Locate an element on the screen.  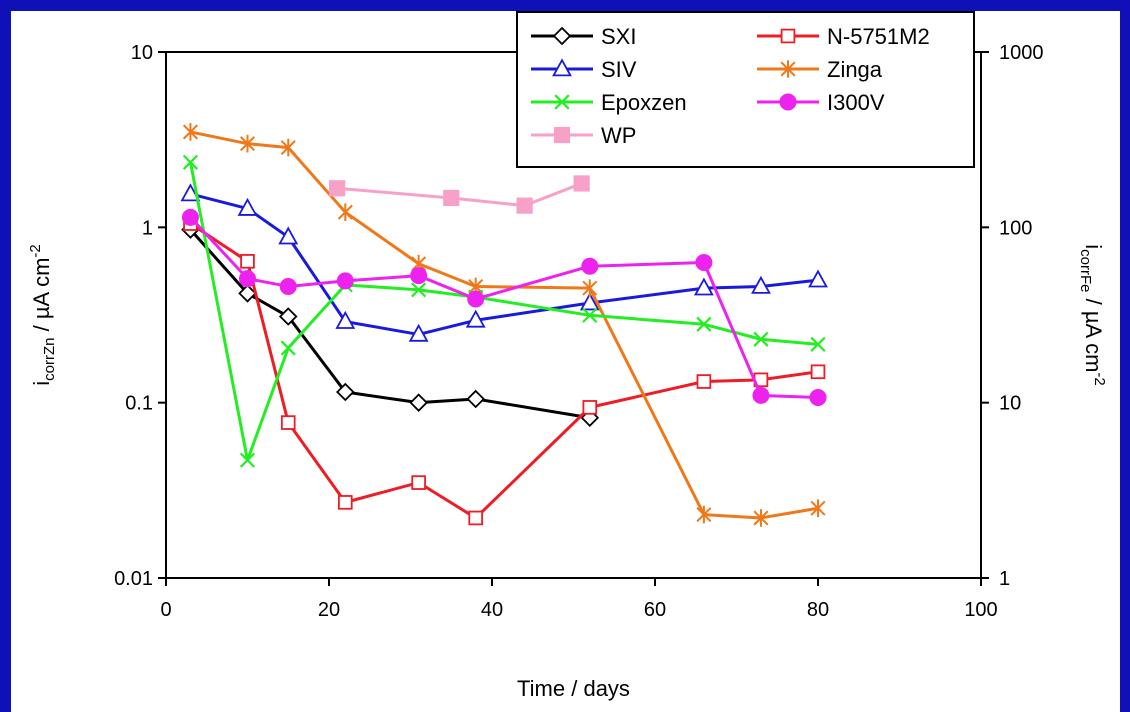
legend-entry-sxi: SXI is located at coordinates (583, 36).